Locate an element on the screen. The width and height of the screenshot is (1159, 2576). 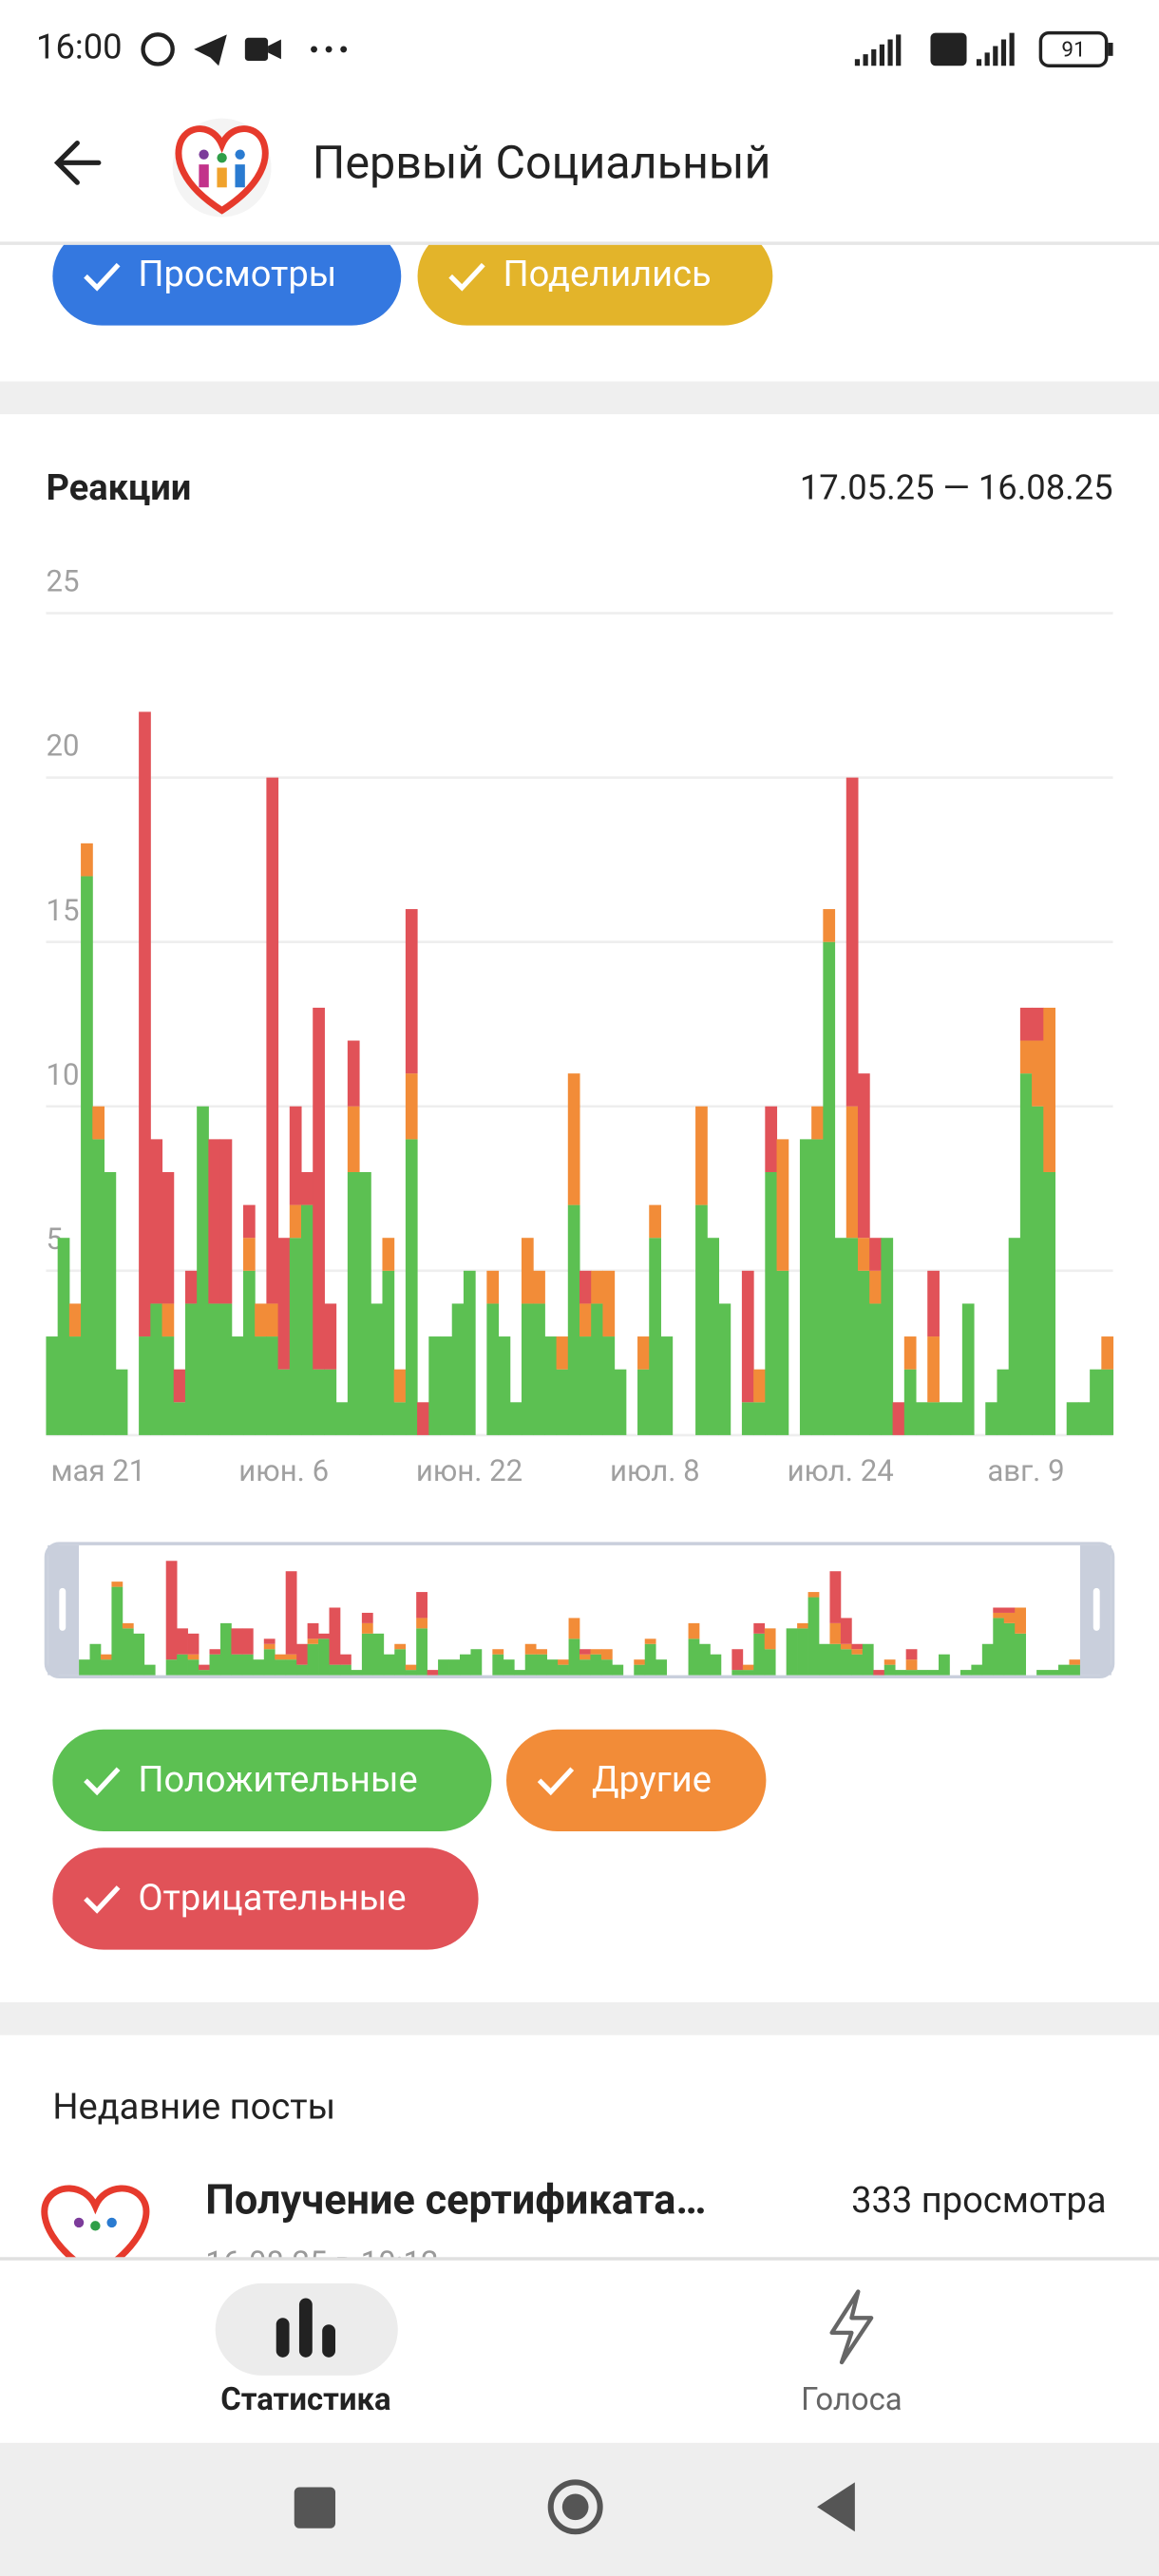
status-time: 16:00 is located at coordinates (79, 47).